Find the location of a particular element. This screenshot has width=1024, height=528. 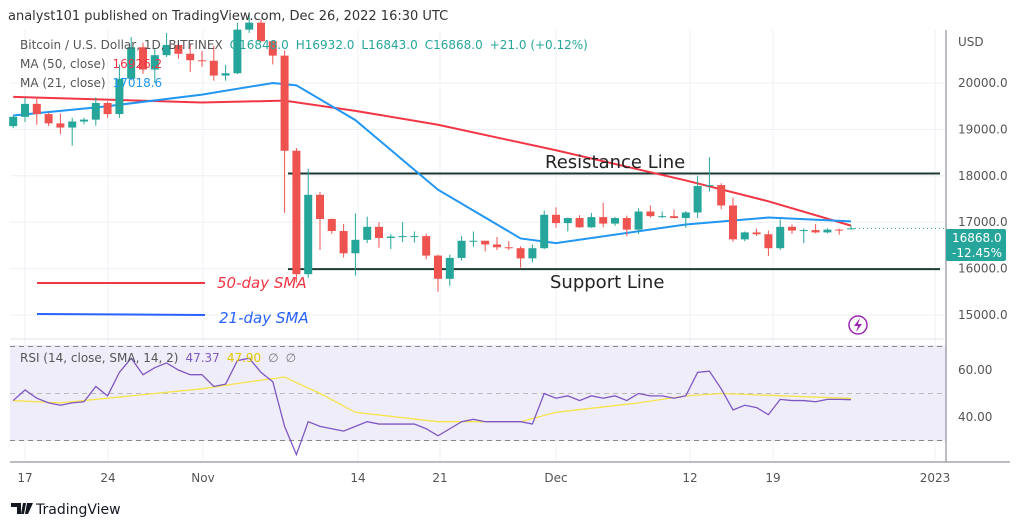

rsi-label: RSI (14, close, SMA, 14, 2) is located at coordinates (99, 358).